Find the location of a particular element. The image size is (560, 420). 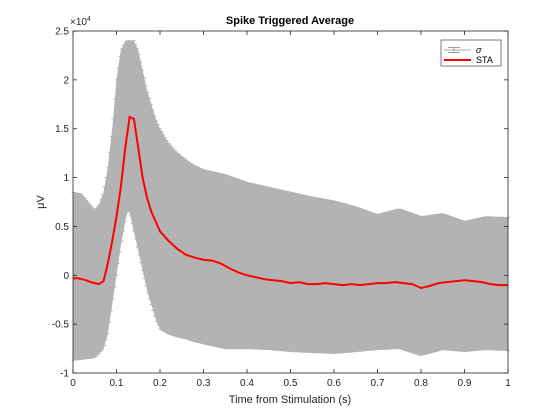

y-tick-label: 2.5 is located at coordinates (62, 32).